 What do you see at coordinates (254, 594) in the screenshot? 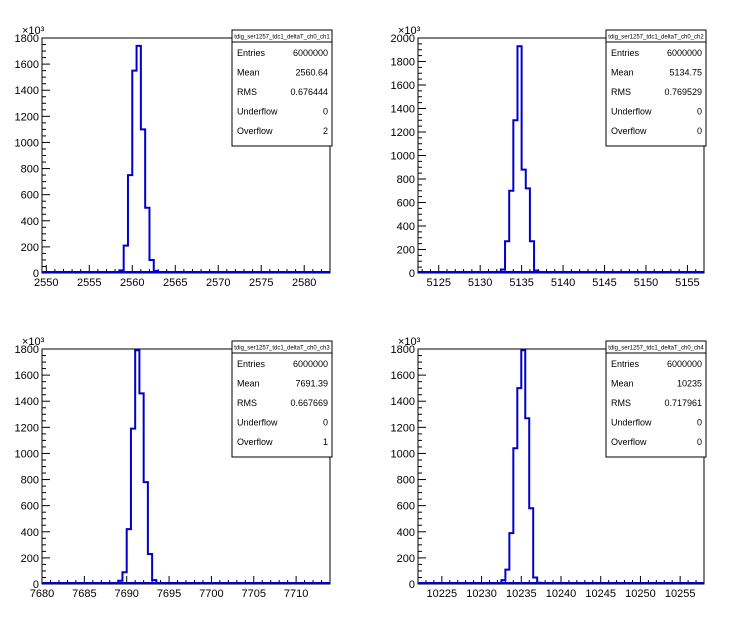
I see `x-tick-label: 7705` at bounding box center [254, 594].